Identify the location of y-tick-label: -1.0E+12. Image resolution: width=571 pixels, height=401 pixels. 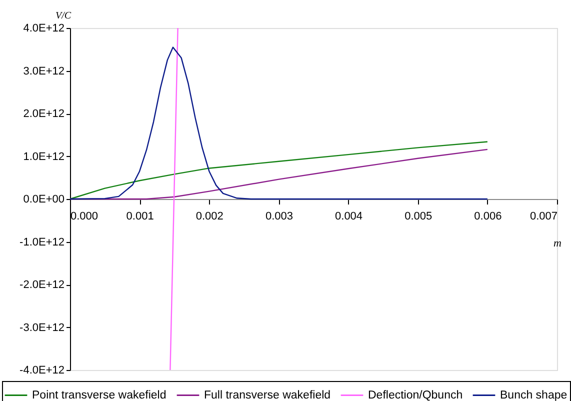
(42, 242).